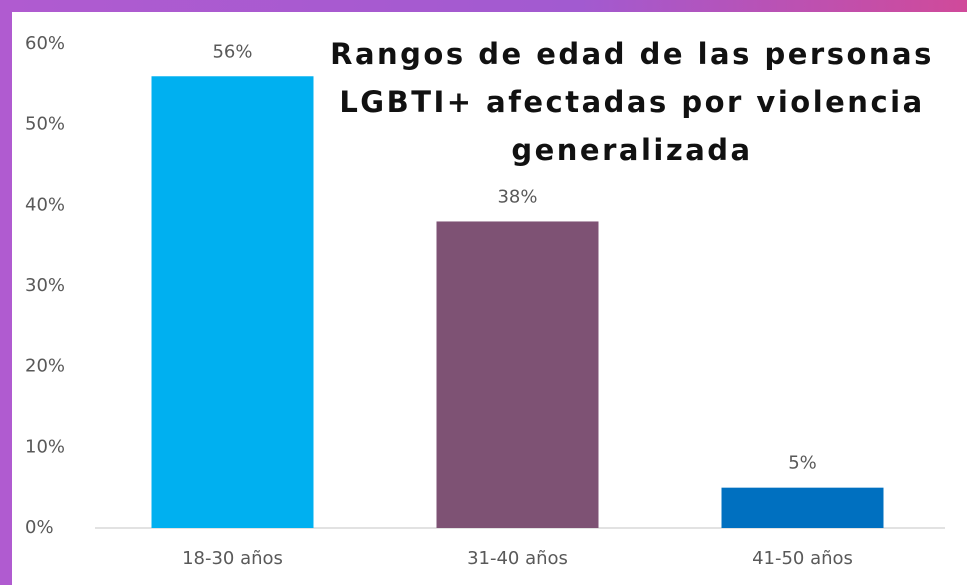 The height and width of the screenshot is (585, 967). What do you see at coordinates (517, 196) in the screenshot?
I see `value-label: 38%` at bounding box center [517, 196].